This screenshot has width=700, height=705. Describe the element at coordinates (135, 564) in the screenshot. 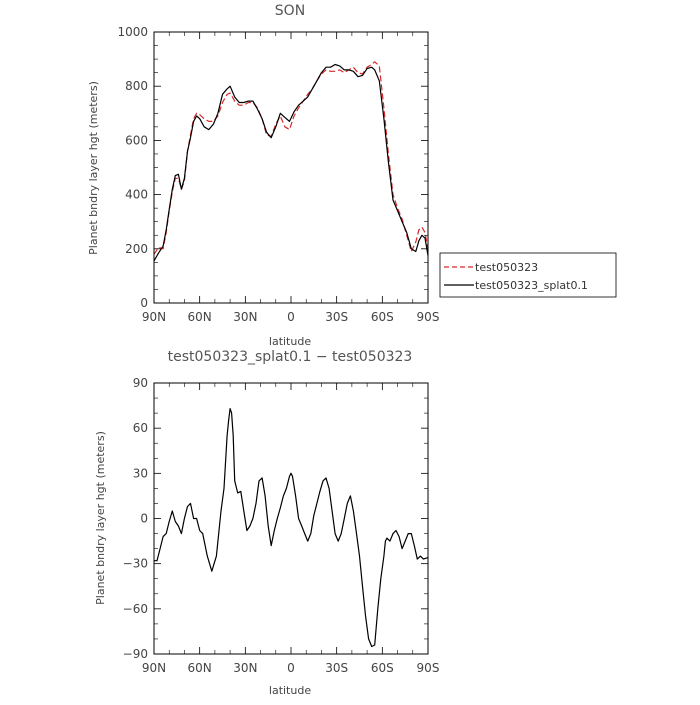

I see `y-tick-label: −30` at that location.